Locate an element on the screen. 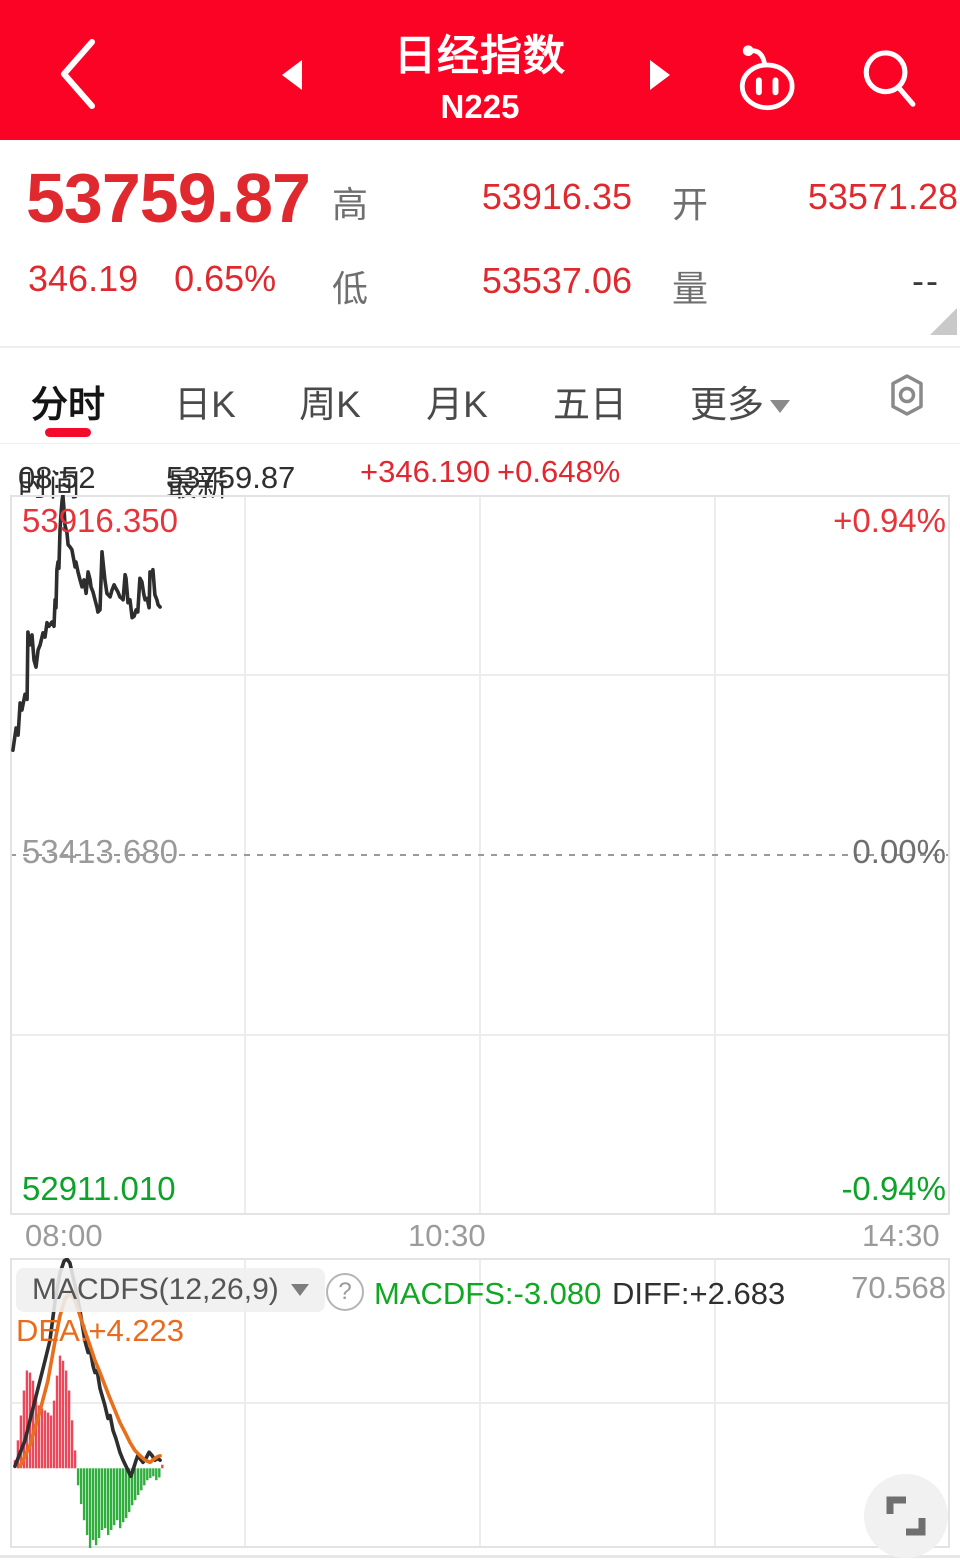  gear-icon is located at coordinates (907, 395).